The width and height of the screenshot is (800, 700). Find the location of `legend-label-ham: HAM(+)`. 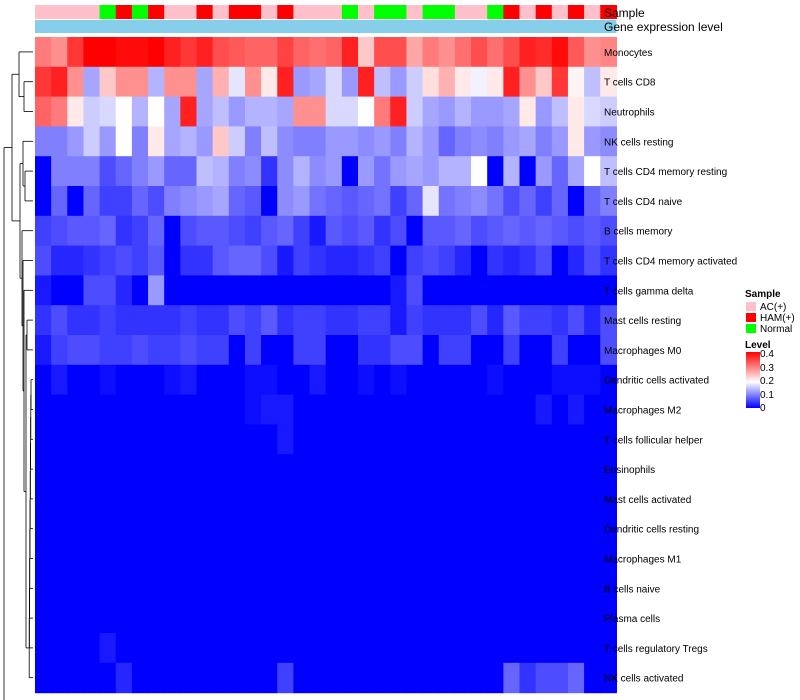

legend-label-ham: HAM(+) is located at coordinates (777, 318).